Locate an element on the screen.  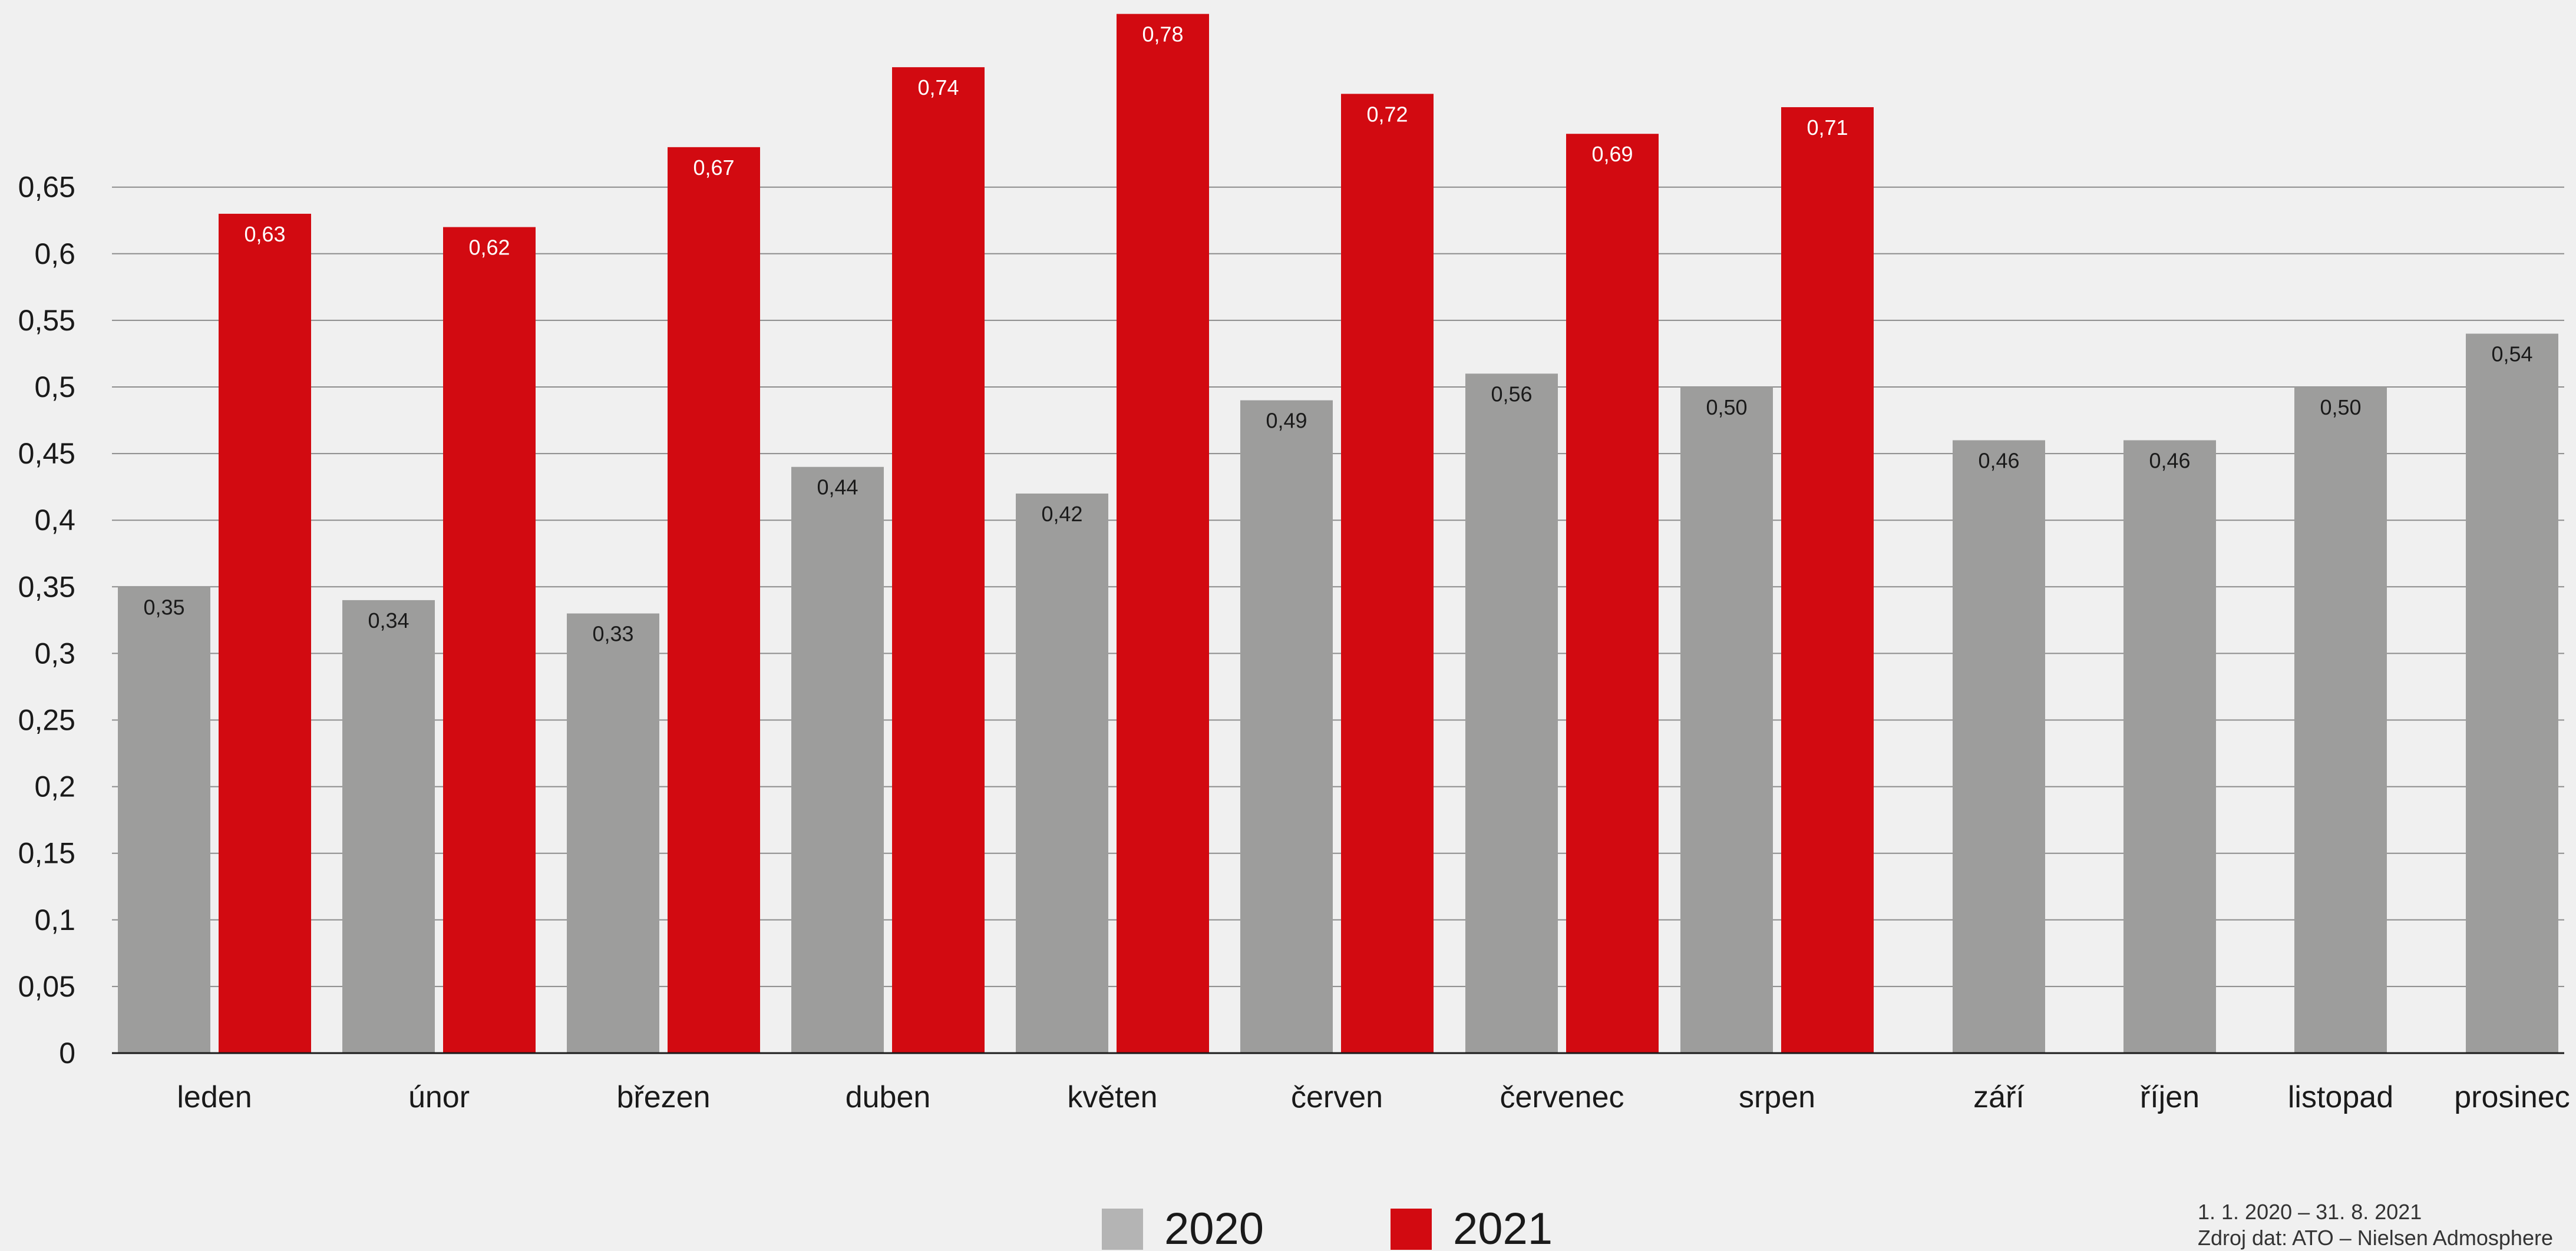
y-tick-label: 0,3 is located at coordinates (54, 654).